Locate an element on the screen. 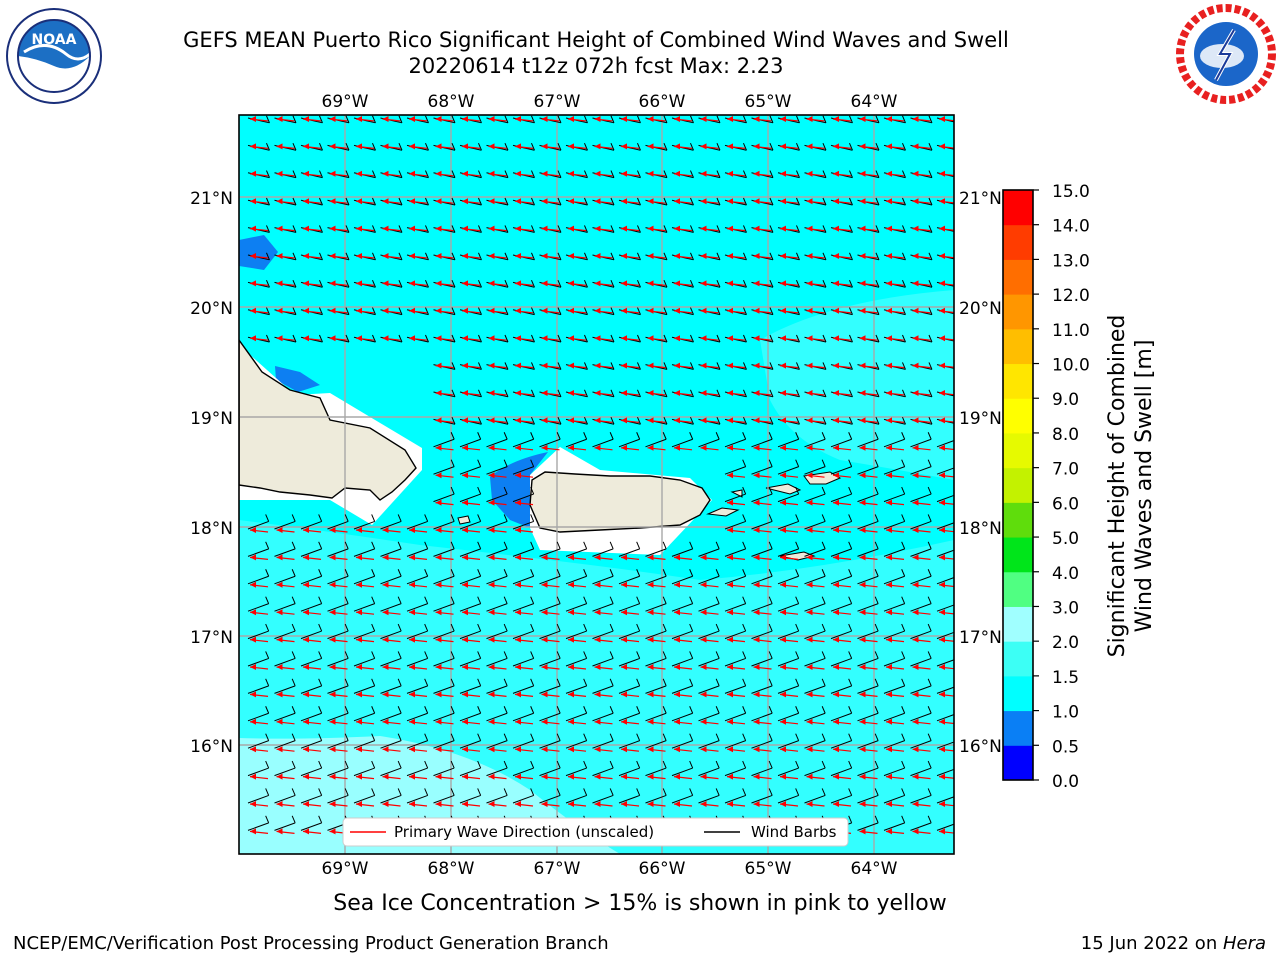  noaa-logo-text: NOAA is located at coordinates (54, 40).